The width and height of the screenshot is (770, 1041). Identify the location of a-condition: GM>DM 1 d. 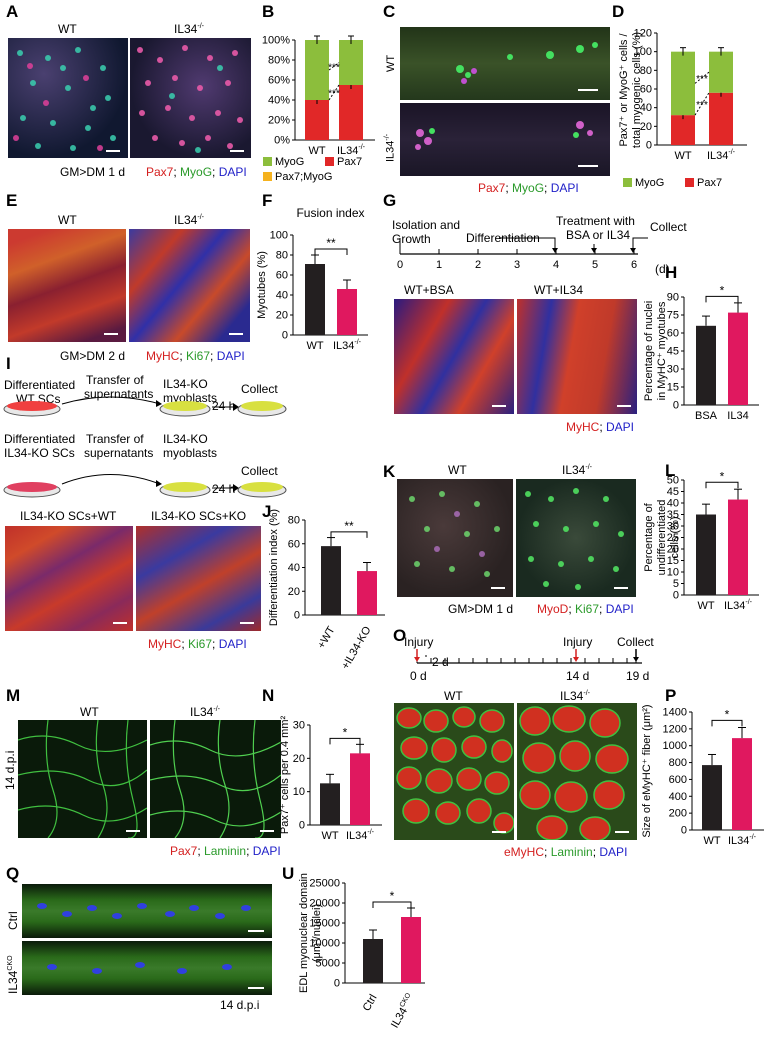
(93, 172).